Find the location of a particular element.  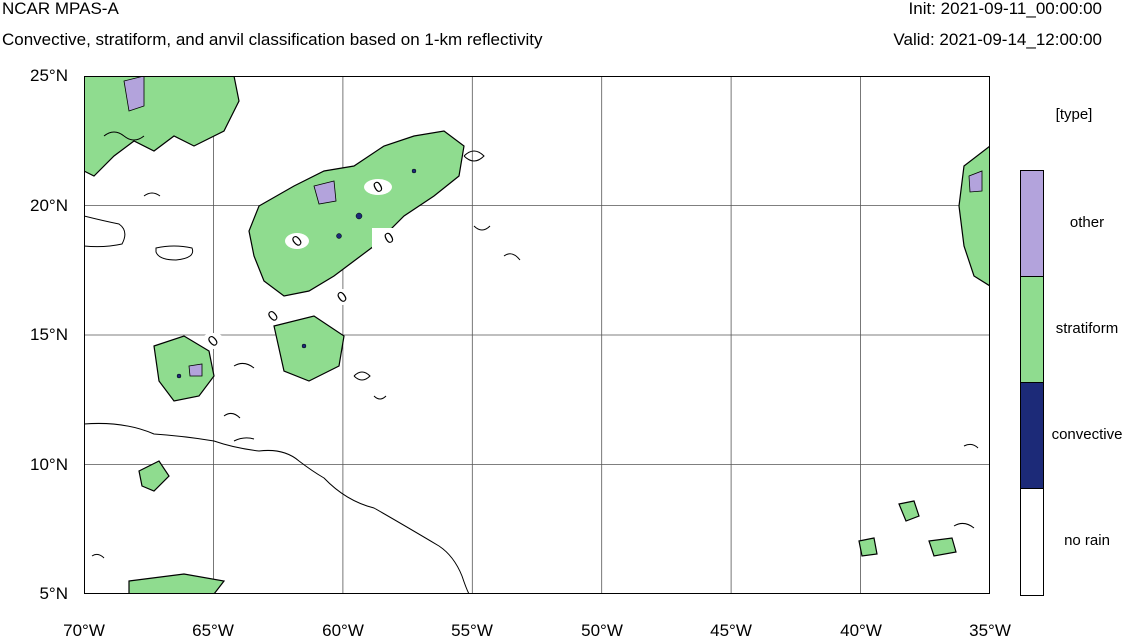

stratiform-area-s is located at coordinates (309, 348).